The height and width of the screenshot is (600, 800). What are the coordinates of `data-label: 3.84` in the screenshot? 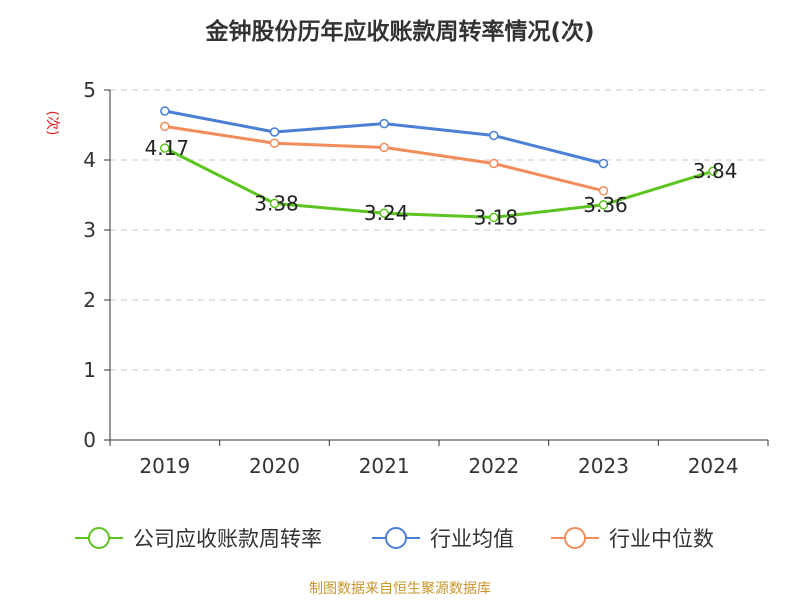 It's located at (715, 171).